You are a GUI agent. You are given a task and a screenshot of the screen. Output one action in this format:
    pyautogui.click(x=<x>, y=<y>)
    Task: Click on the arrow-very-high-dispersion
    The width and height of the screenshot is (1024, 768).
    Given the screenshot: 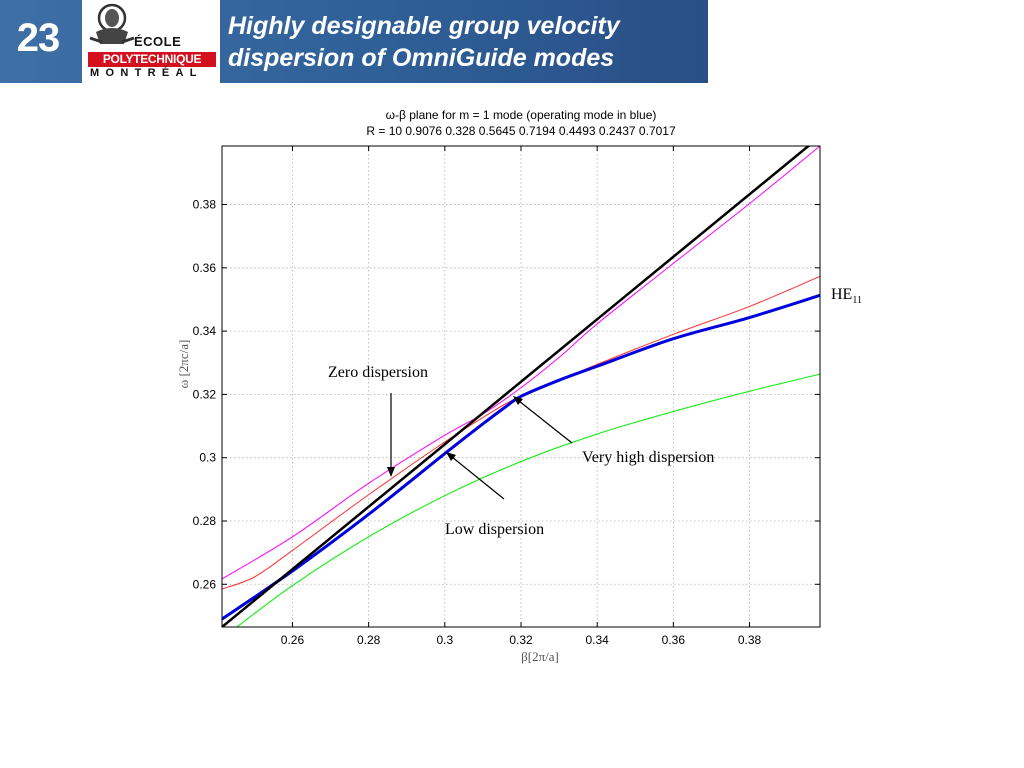 What is the action you would take?
    pyautogui.click(x=545, y=422)
    